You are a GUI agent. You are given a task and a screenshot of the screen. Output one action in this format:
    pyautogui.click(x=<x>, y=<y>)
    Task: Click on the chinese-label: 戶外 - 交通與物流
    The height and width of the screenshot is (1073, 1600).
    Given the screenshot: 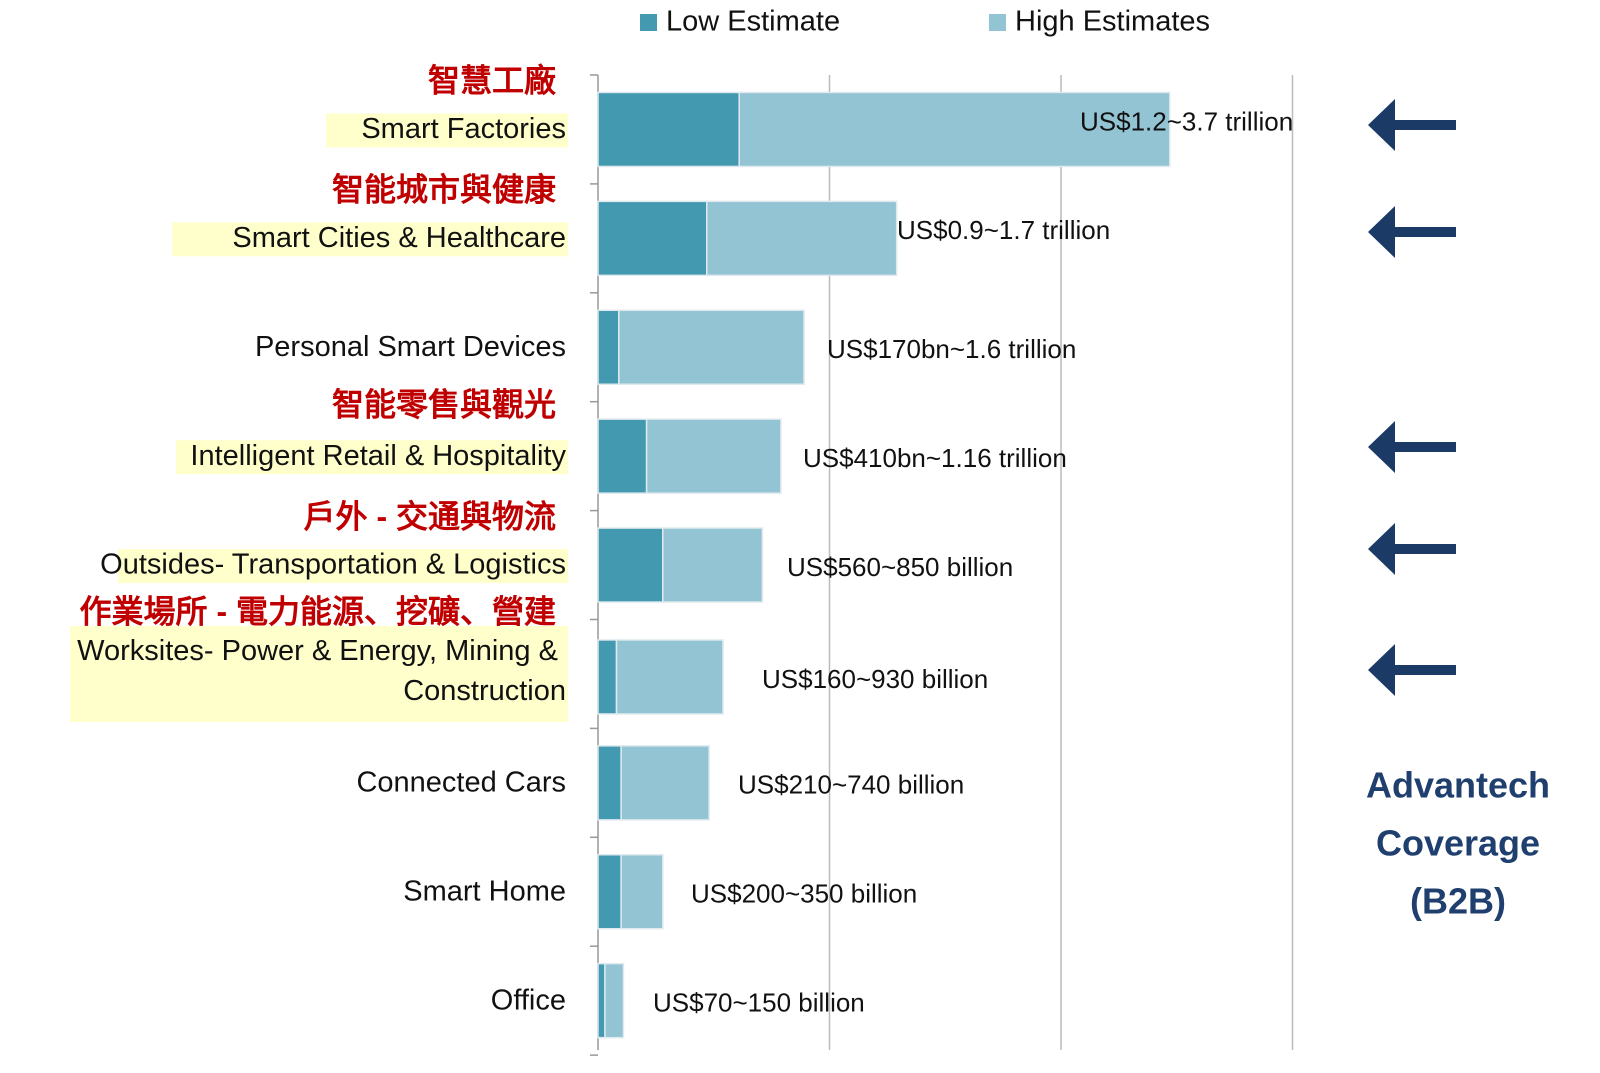 What is the action you would take?
    pyautogui.click(x=430, y=516)
    